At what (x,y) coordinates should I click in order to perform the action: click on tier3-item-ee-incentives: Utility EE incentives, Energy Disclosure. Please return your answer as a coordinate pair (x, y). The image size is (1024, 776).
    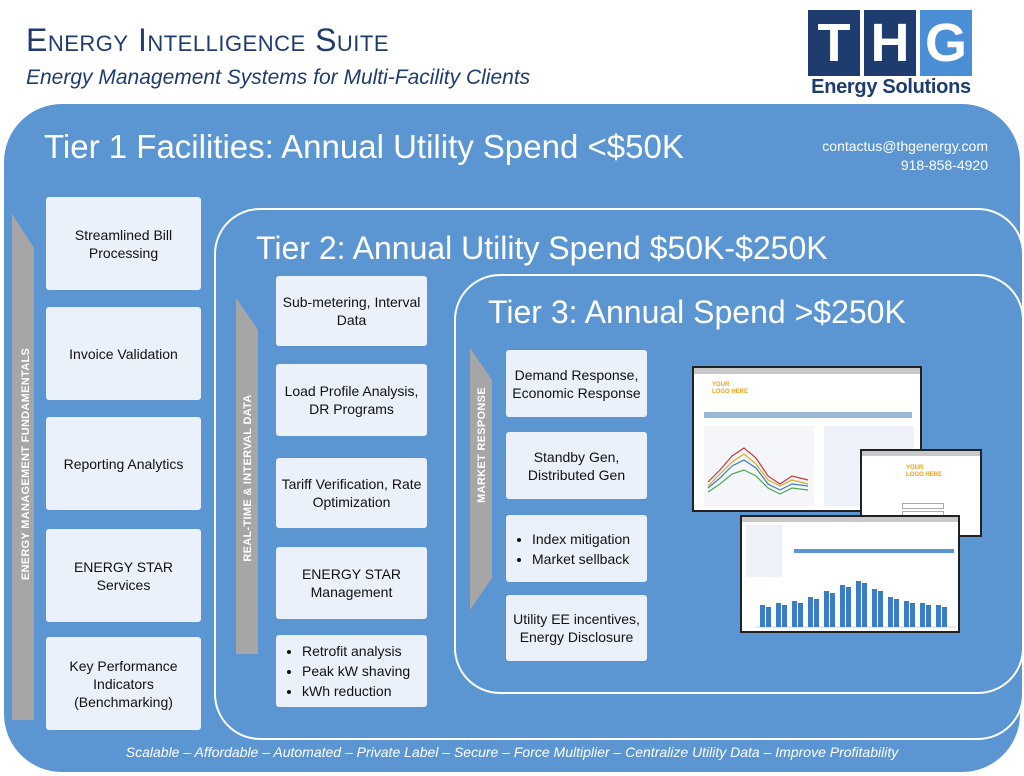
    Looking at the image, I should click on (576, 628).